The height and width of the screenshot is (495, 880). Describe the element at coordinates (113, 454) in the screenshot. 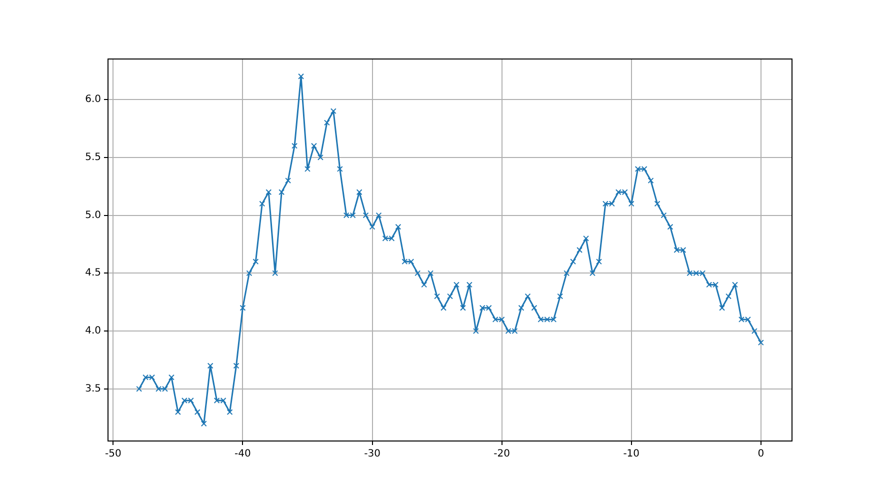

I see `x-tick-label: -50` at that location.